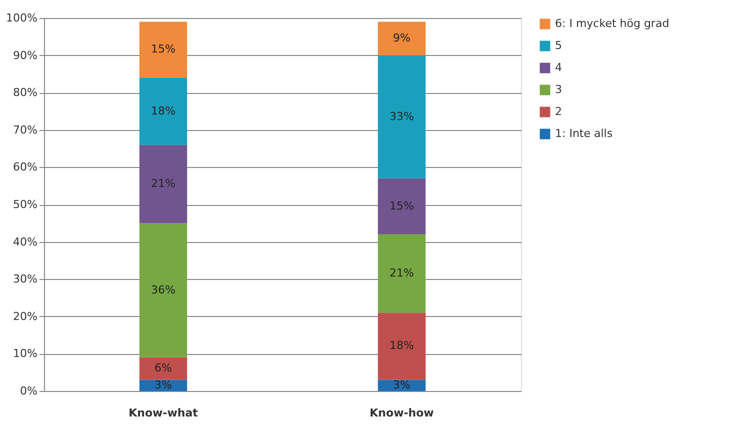  What do you see at coordinates (22, 18) in the screenshot?
I see `y-tick-label: 100%` at bounding box center [22, 18].